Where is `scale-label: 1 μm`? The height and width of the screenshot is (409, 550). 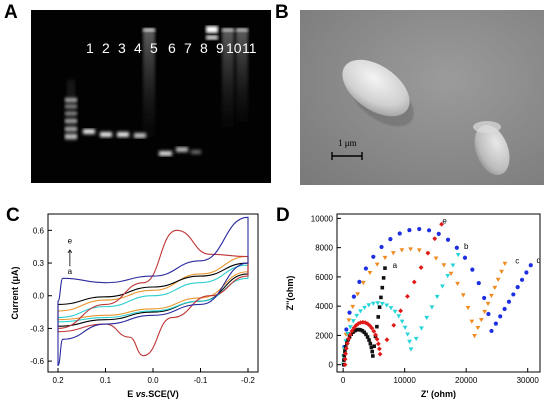
scale-label: 1 μm is located at coordinates (347, 143).